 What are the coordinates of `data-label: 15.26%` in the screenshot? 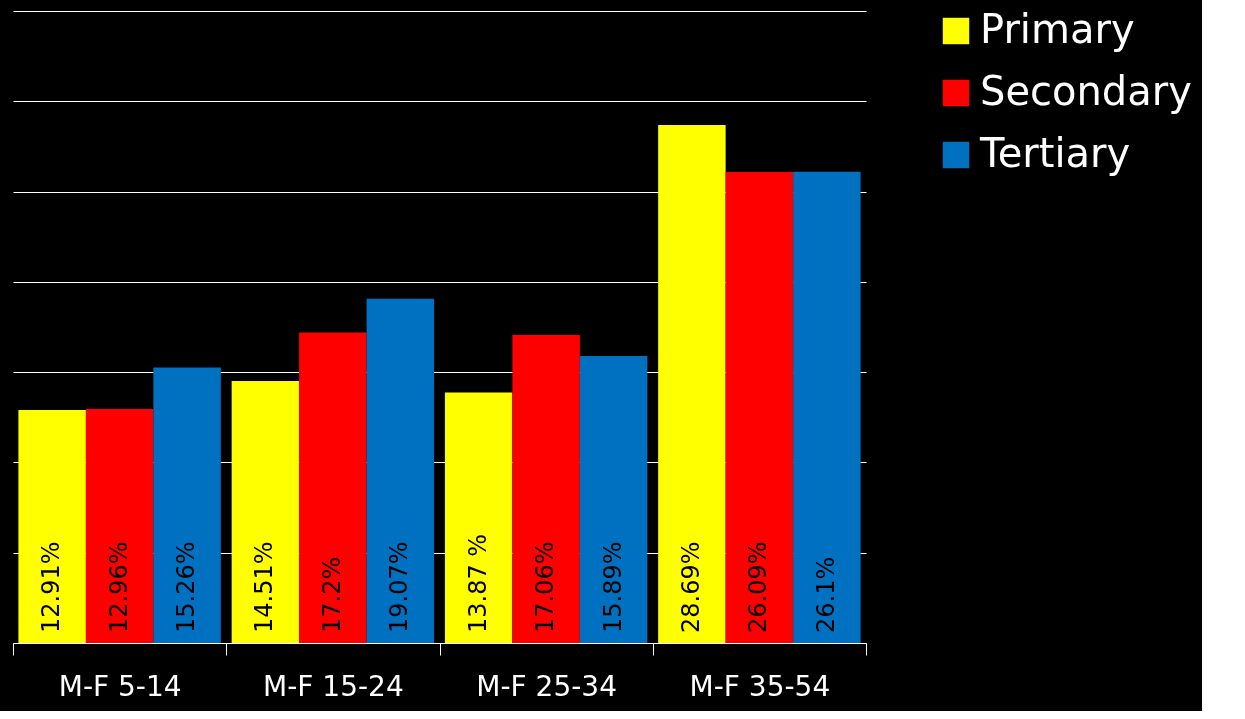 It's located at (186, 587).